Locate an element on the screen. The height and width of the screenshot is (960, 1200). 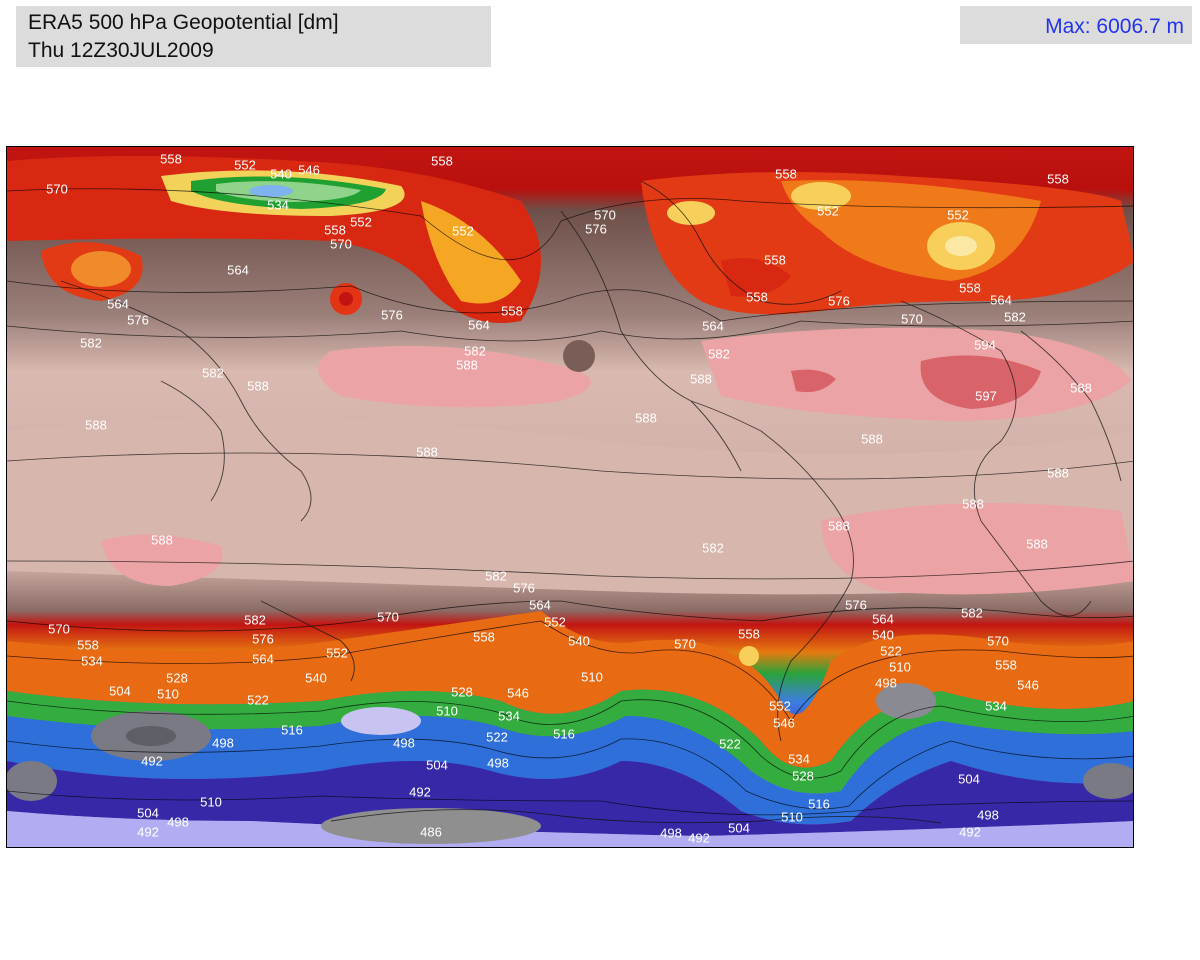
high-region-natlantic is located at coordinates (916, 374).